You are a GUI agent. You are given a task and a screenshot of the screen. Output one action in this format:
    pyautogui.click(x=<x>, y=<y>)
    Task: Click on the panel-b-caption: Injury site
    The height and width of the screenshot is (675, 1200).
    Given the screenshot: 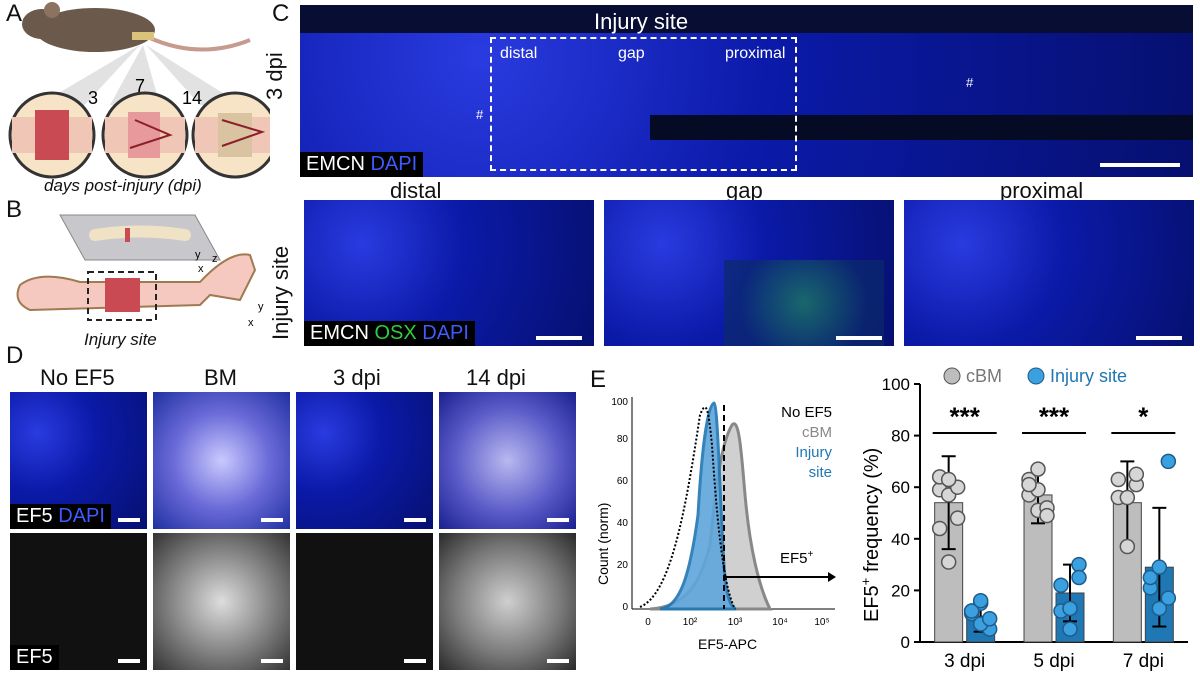 What is the action you would take?
    pyautogui.click(x=120, y=339)
    